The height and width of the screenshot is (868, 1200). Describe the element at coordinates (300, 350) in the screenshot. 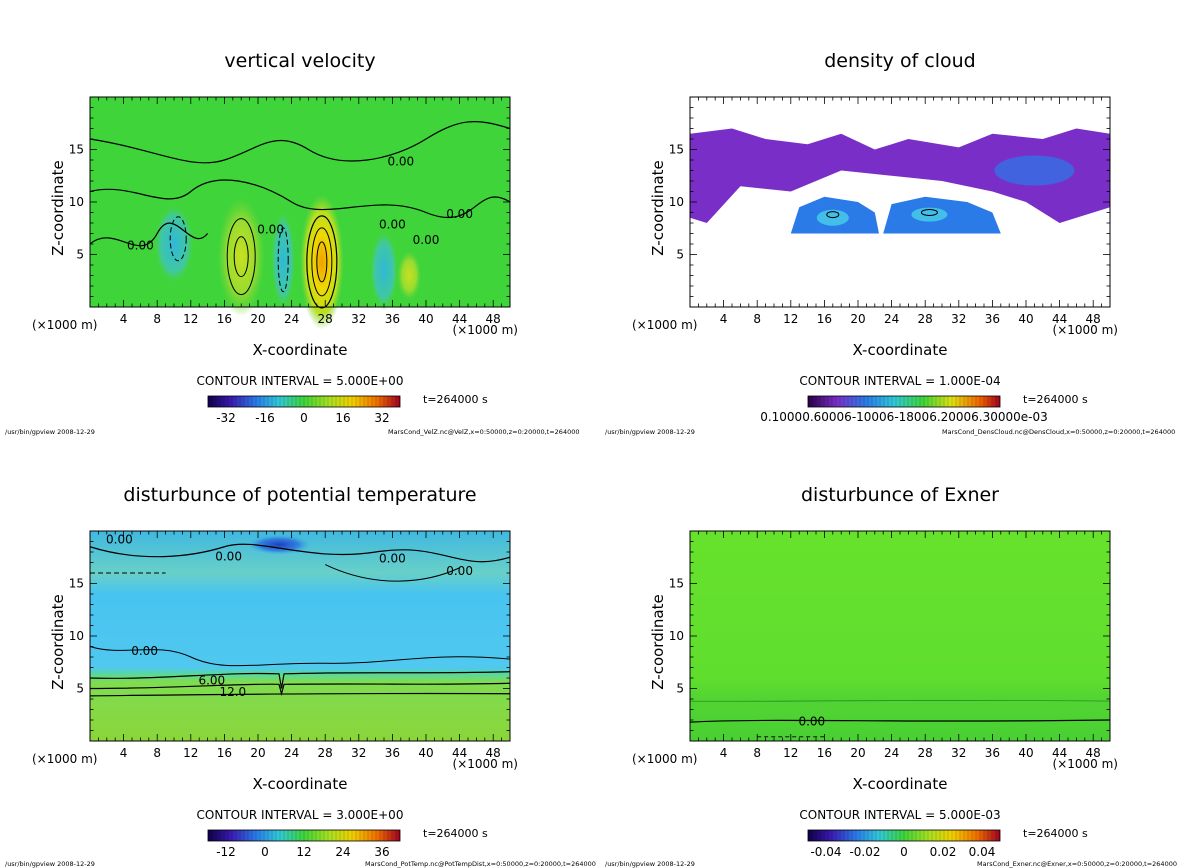

I see `x-axis-title: X-coordinate` at that location.